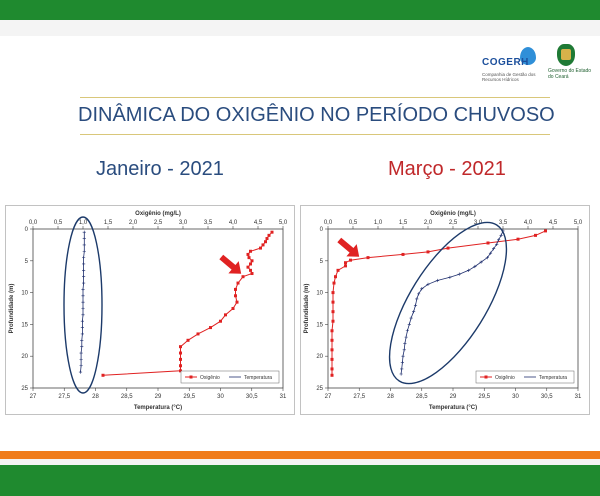  What do you see at coordinates (315, 134) in the screenshot?
I see `title-divider-bottom` at bounding box center [315, 134].